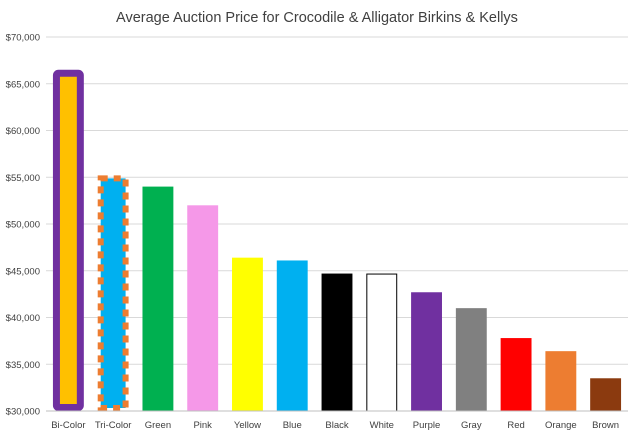 This screenshot has width=634, height=434. Describe the element at coordinates (23, 271) in the screenshot. I see `y-tick-label: $45,000` at that location.